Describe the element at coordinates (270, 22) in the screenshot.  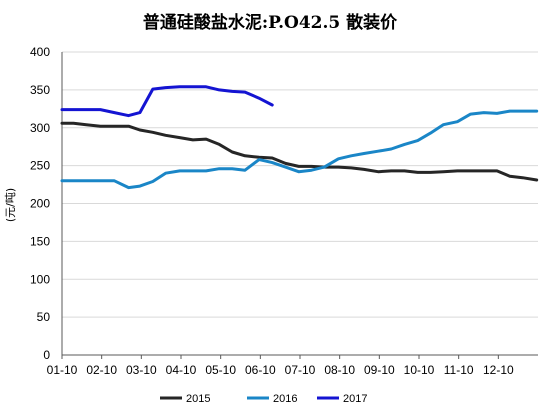
I see `chart-title: 普通硅酸盐水泥:P.O42.5 散装价` at that location.